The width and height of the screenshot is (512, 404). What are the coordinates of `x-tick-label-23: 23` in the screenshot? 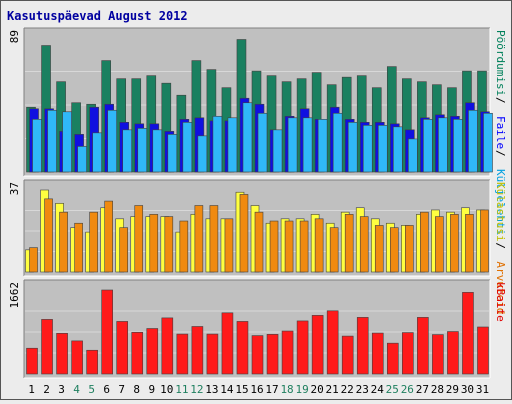 It's located at (362, 389).